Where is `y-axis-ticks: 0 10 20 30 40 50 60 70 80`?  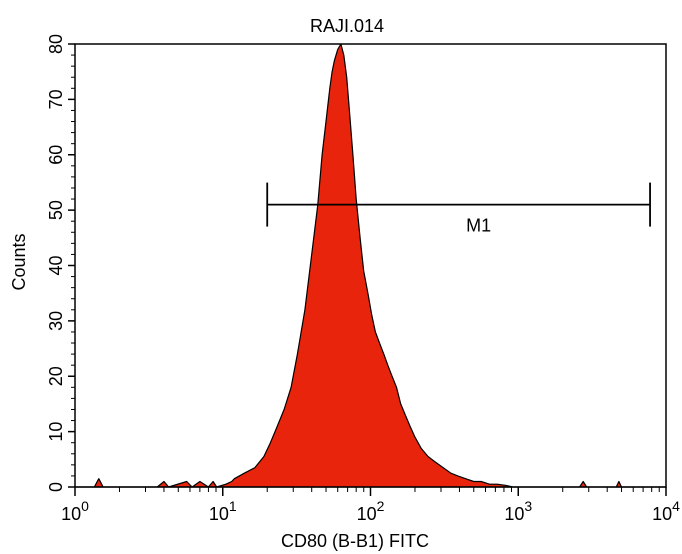
y-axis-ticks: 0 10 20 30 40 50 60 70 80 is located at coordinates (60, 263).